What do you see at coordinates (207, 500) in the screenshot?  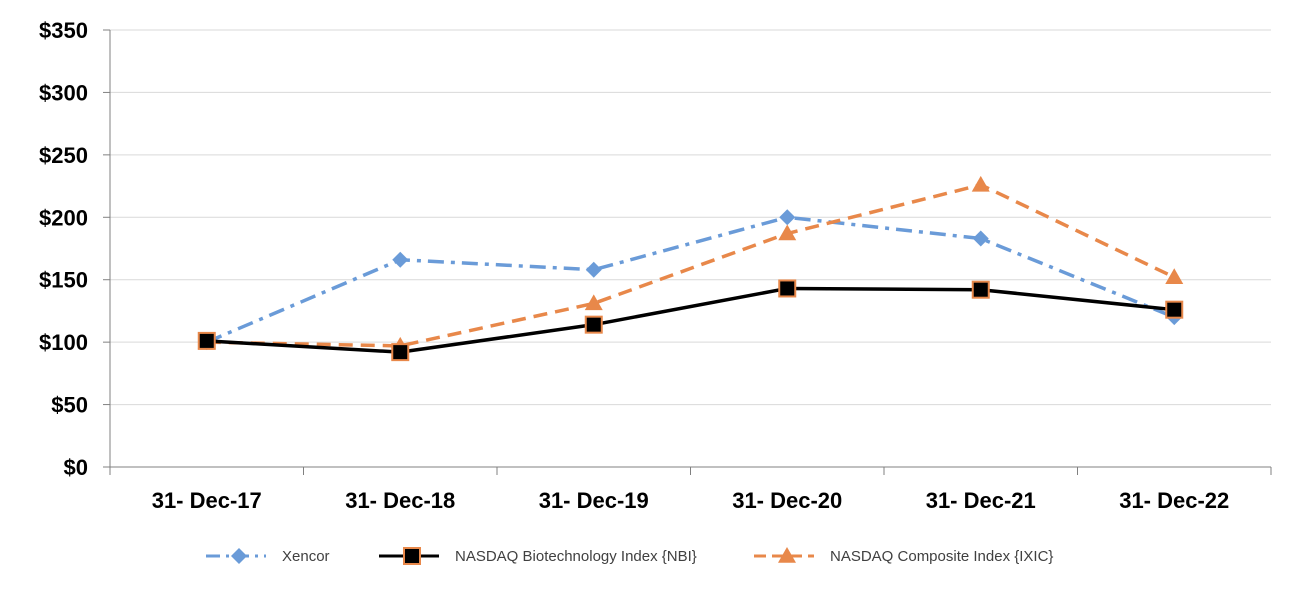 I see `x-tick-label: 31- Dec-17` at bounding box center [207, 500].